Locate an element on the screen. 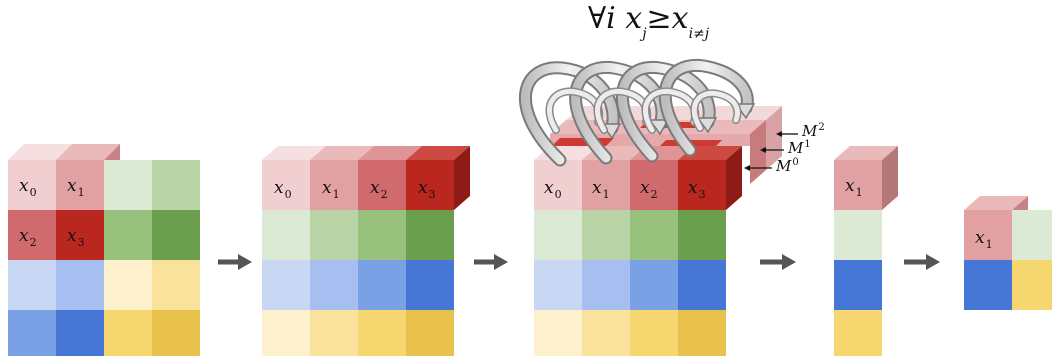 Image resolution: width=1052 pixels, height=360 pixels. formula-x2: x is located at coordinates (680, 18).